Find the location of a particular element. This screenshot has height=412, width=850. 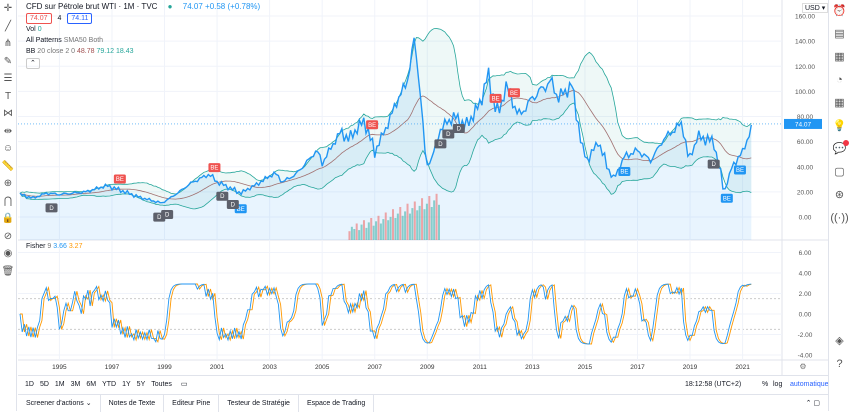

range-1y: 1Y is located at coordinates (126, 384).